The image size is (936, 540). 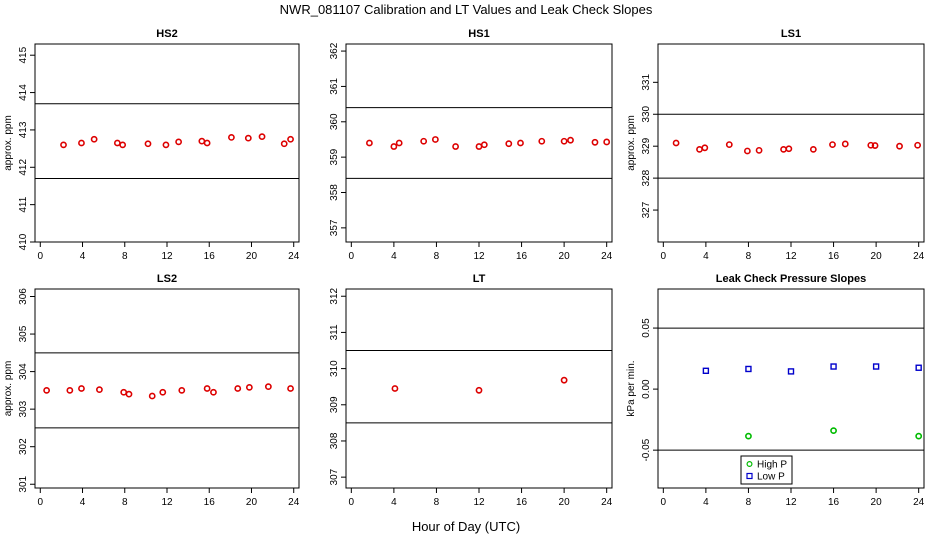 I want to click on y-axis-label: kPa per min., so click(x=631, y=388).